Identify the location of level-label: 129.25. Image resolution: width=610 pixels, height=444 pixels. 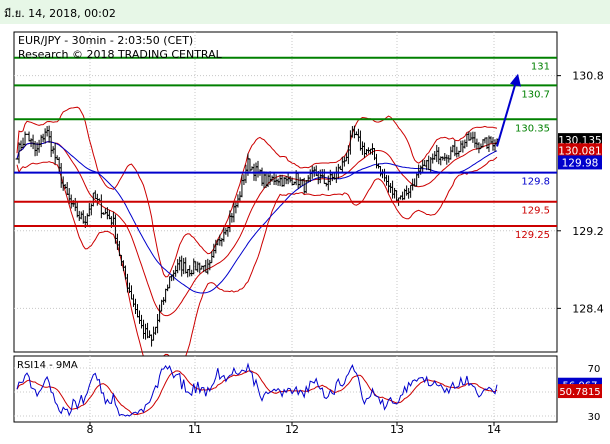
(532, 235).